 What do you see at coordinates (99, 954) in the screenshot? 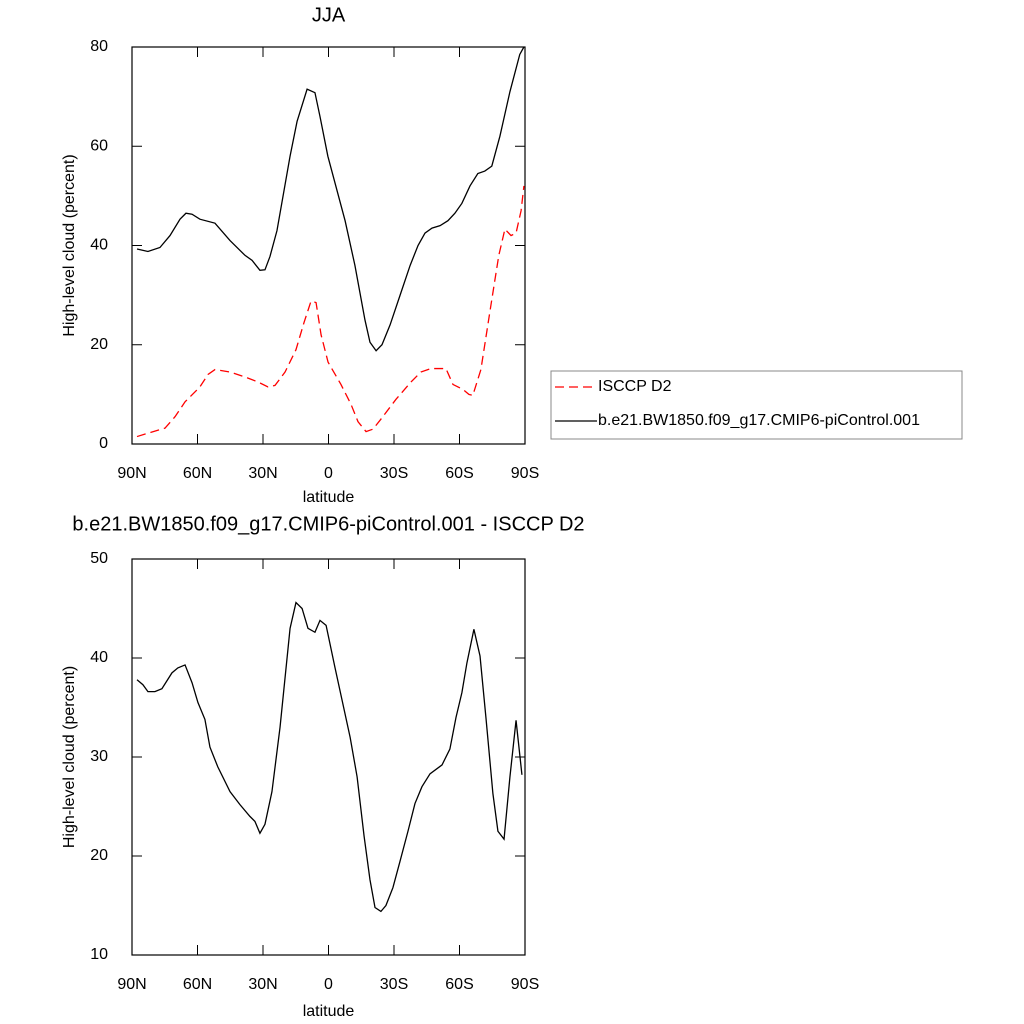
I see `y-tick-label: 10` at bounding box center [99, 954].